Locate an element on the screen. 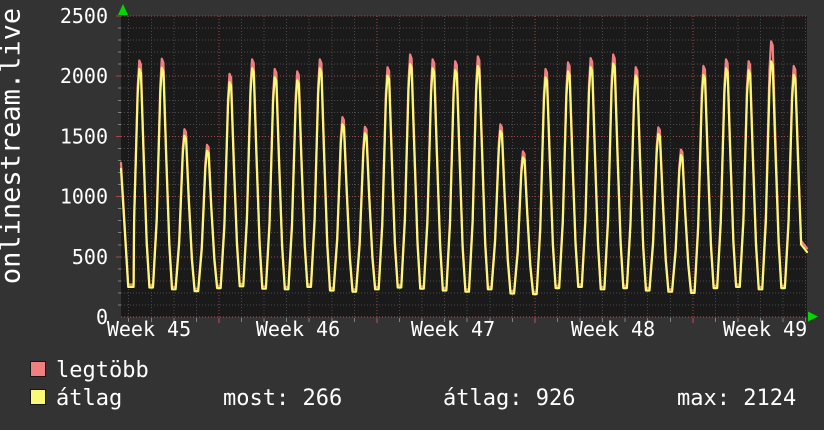 The width and height of the screenshot is (824, 430). y-tick-label: 1000 is located at coordinates (84, 197).